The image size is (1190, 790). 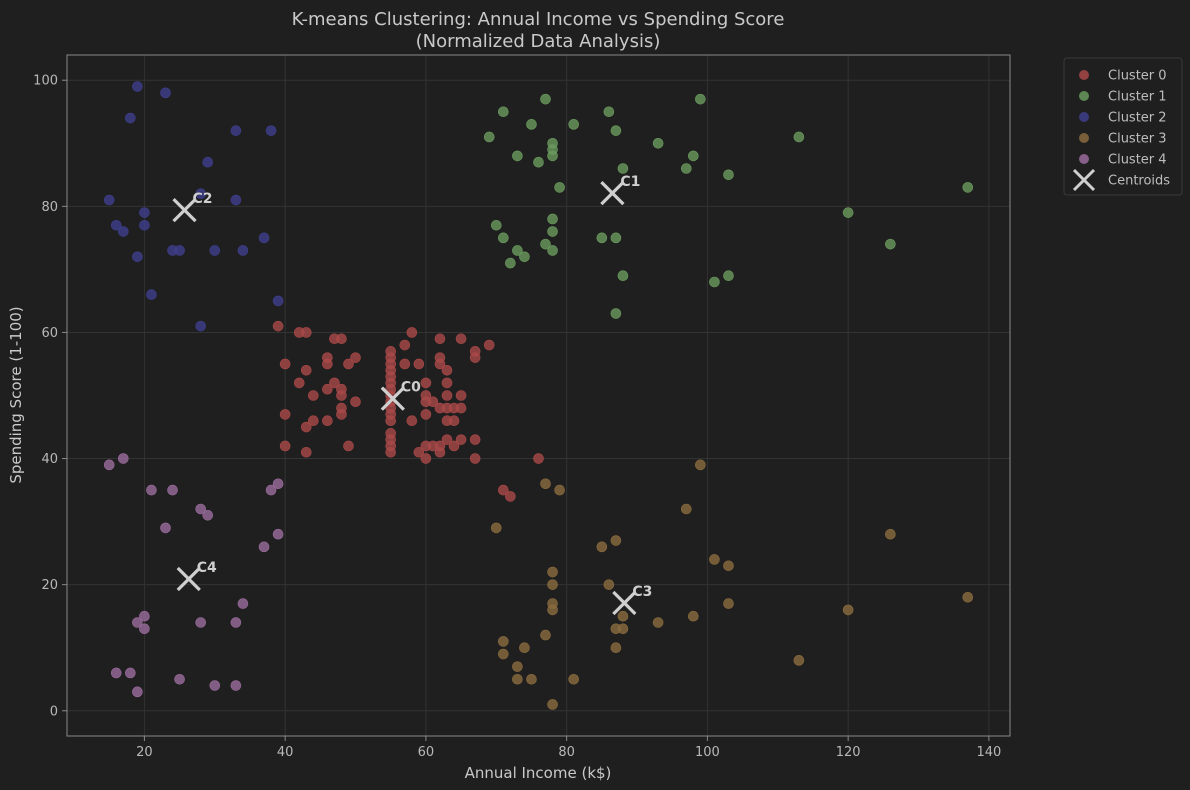 What do you see at coordinates (538, 41) in the screenshot?
I see `chart-subtitle: (Normalized Data Analysis)` at bounding box center [538, 41].